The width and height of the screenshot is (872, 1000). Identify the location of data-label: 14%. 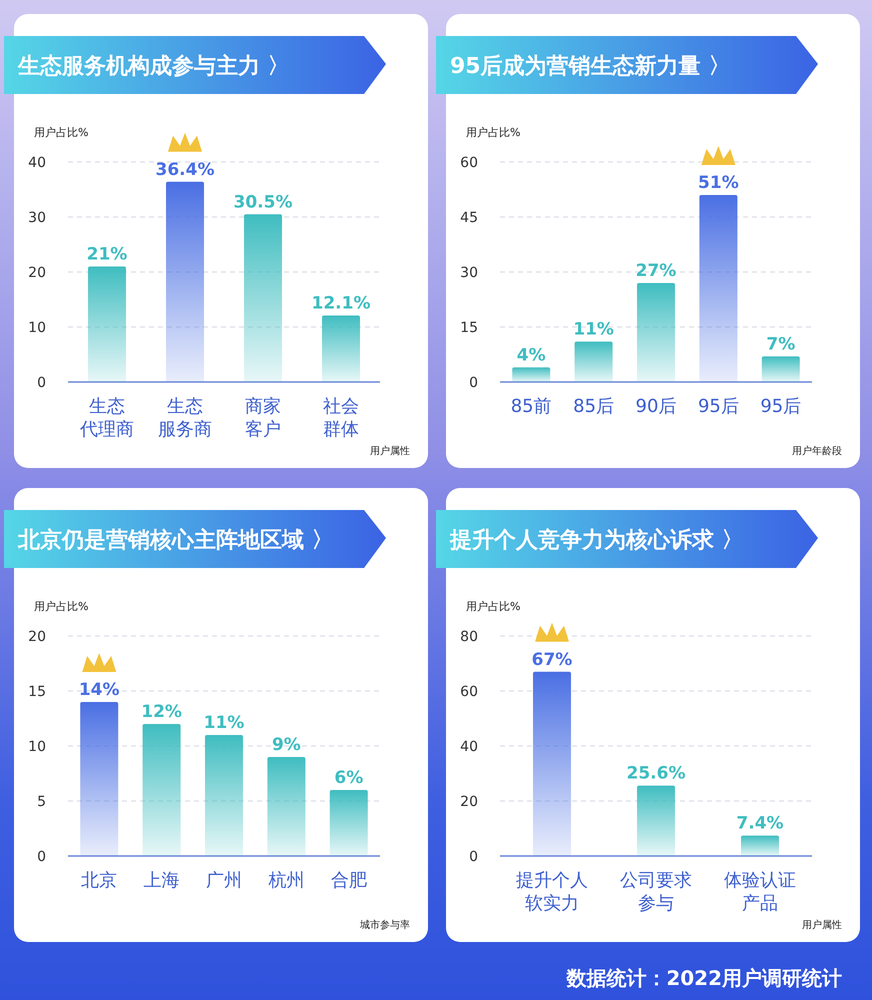
(99, 690).